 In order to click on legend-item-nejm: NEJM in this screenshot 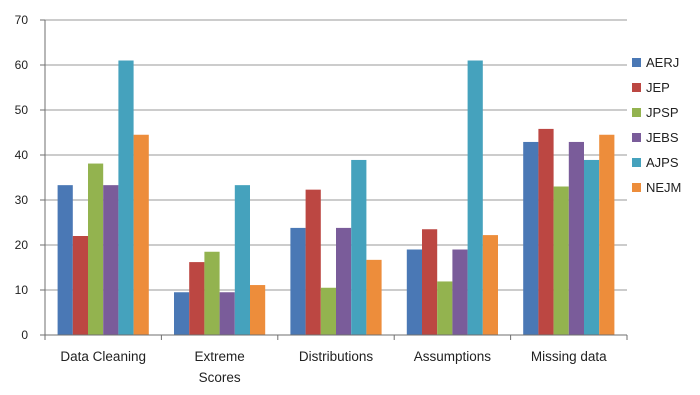, I will do `click(656, 187)`.